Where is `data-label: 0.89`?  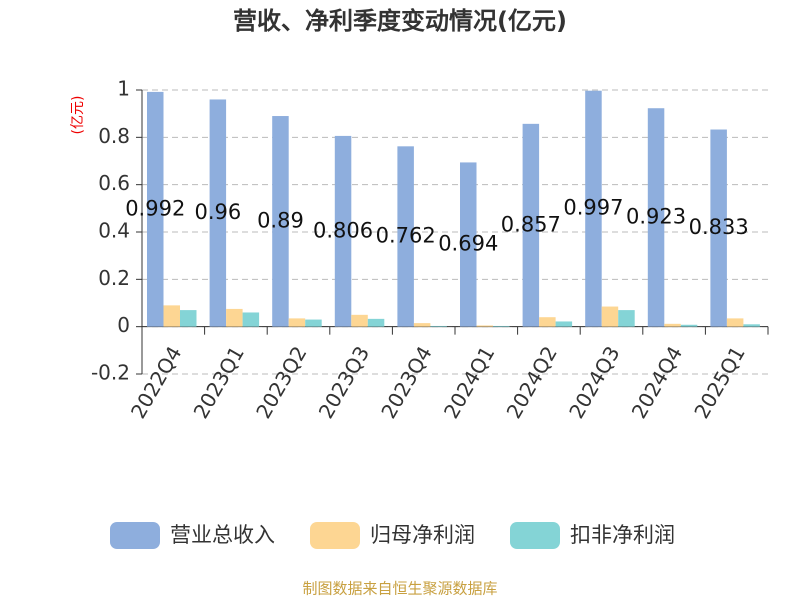
data-label: 0.89 is located at coordinates (280, 220).